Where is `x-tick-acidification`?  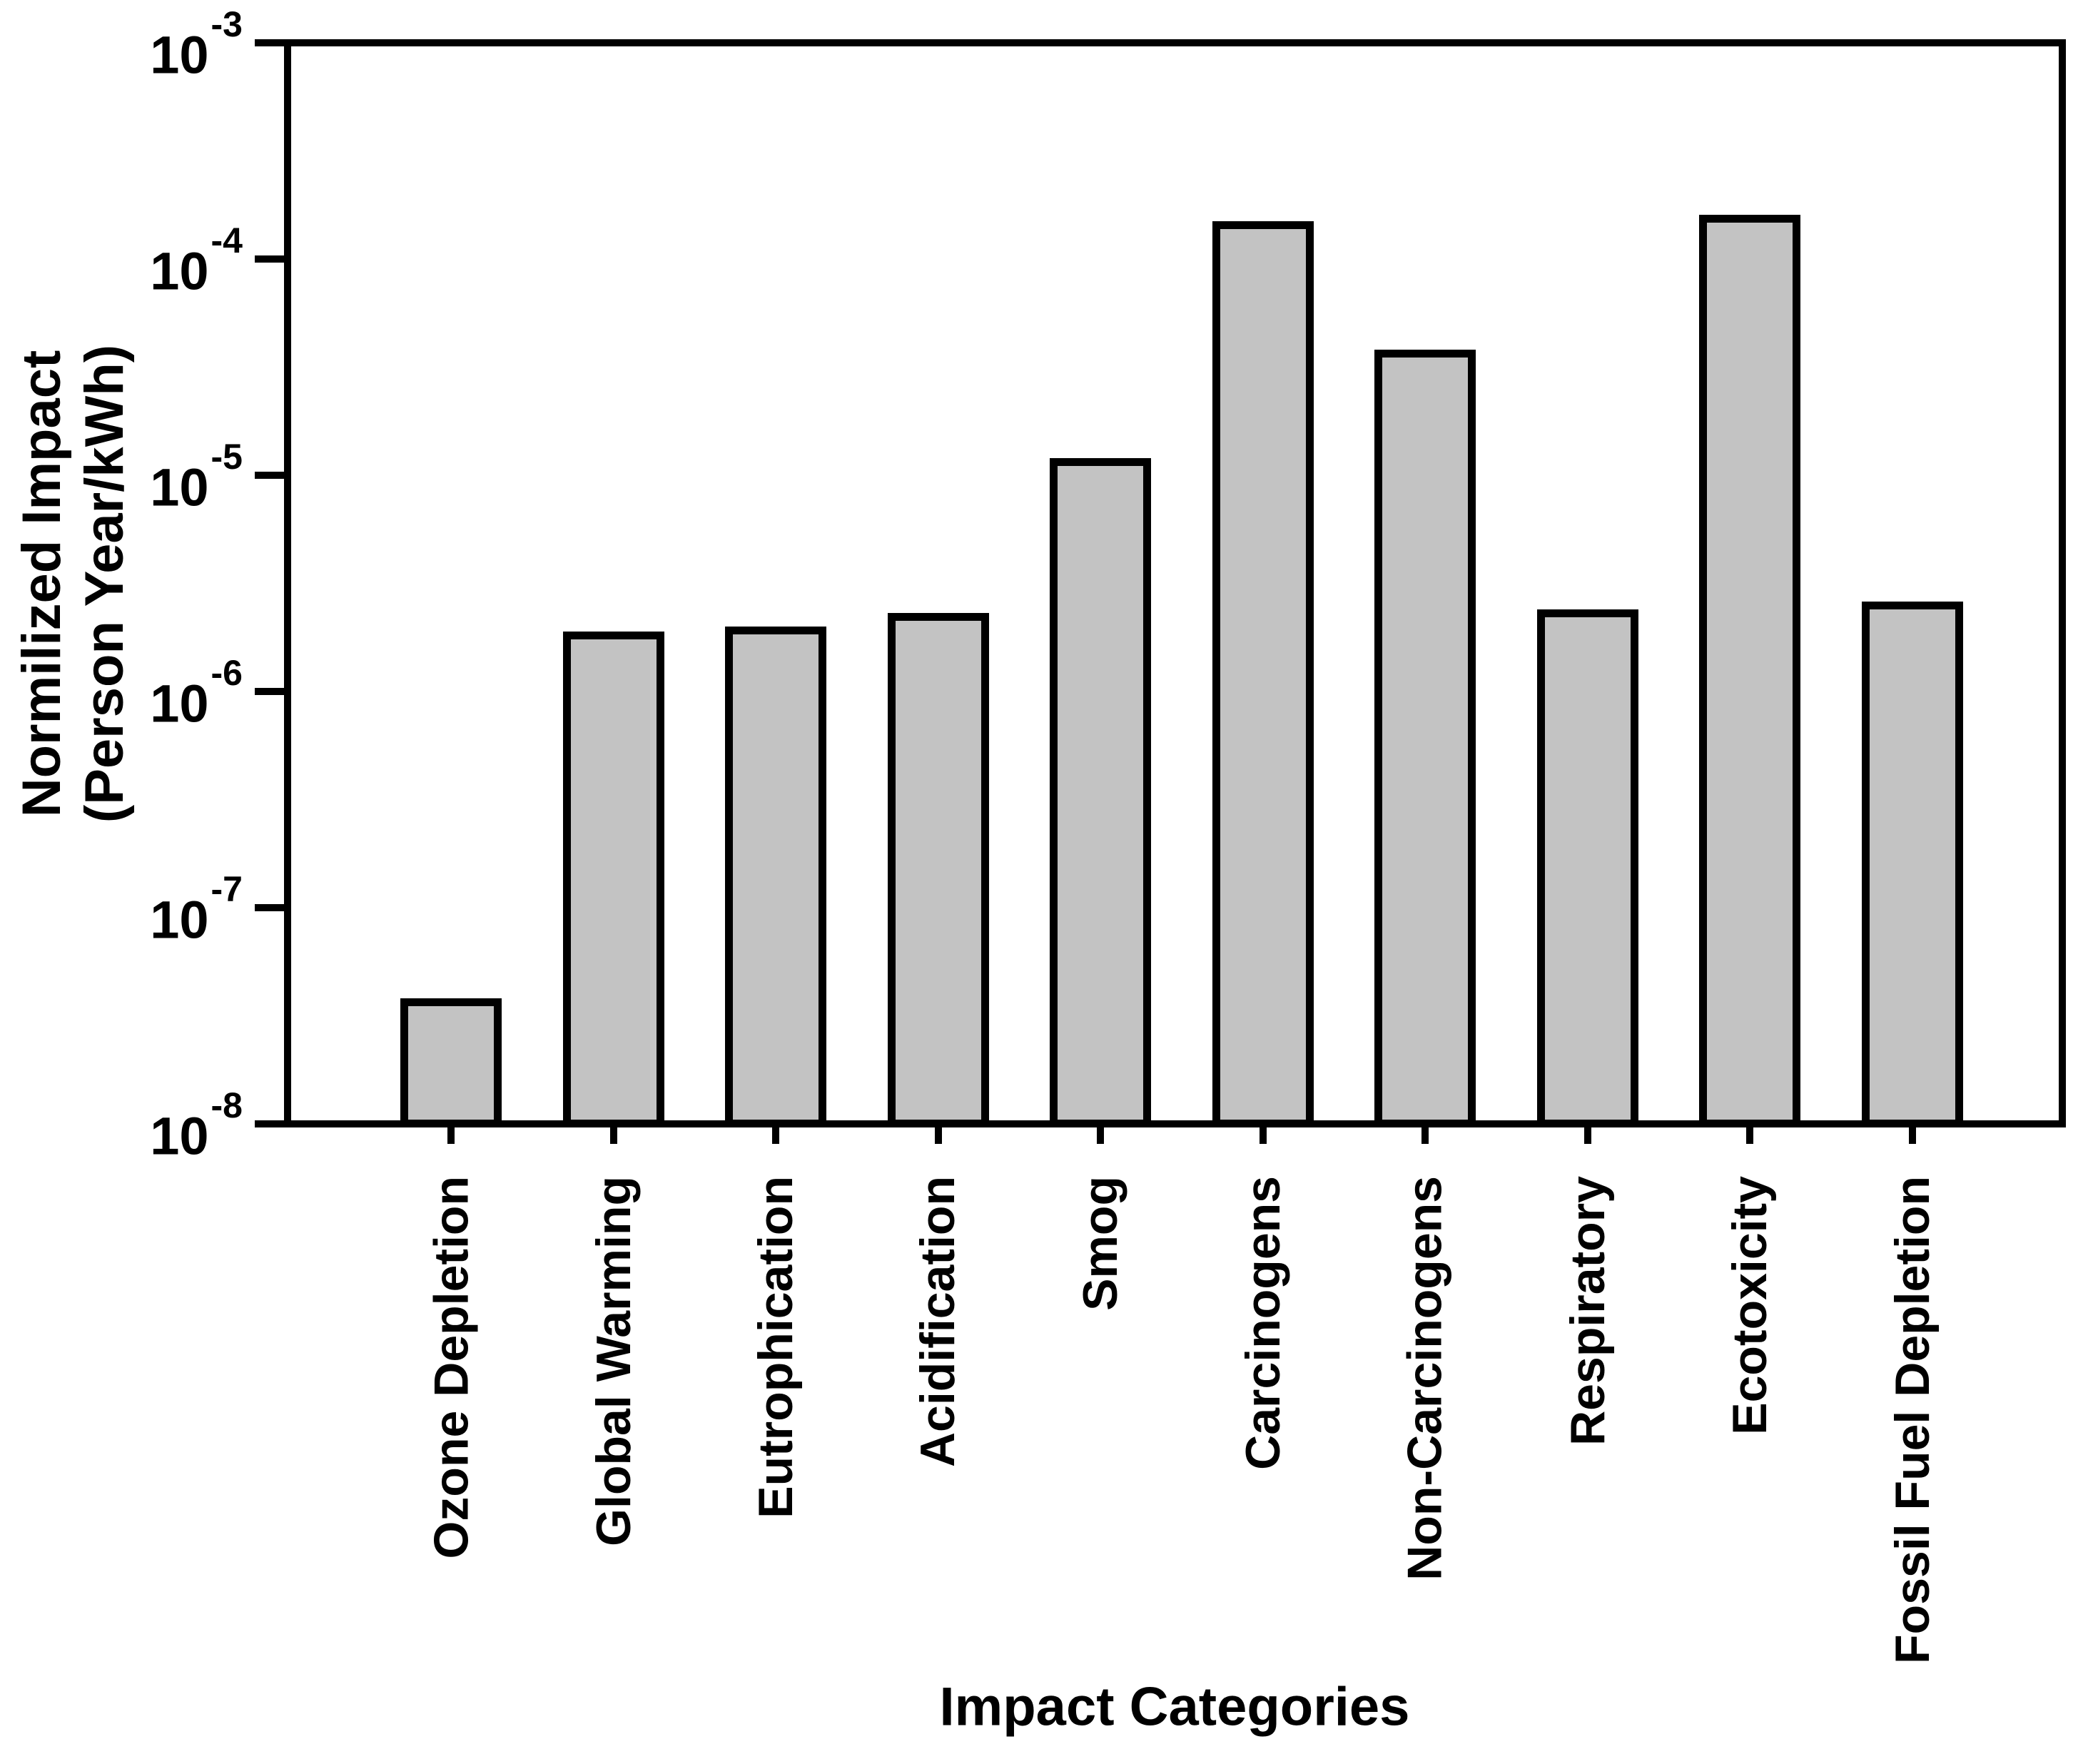 x-tick-acidification is located at coordinates (938, 1134).